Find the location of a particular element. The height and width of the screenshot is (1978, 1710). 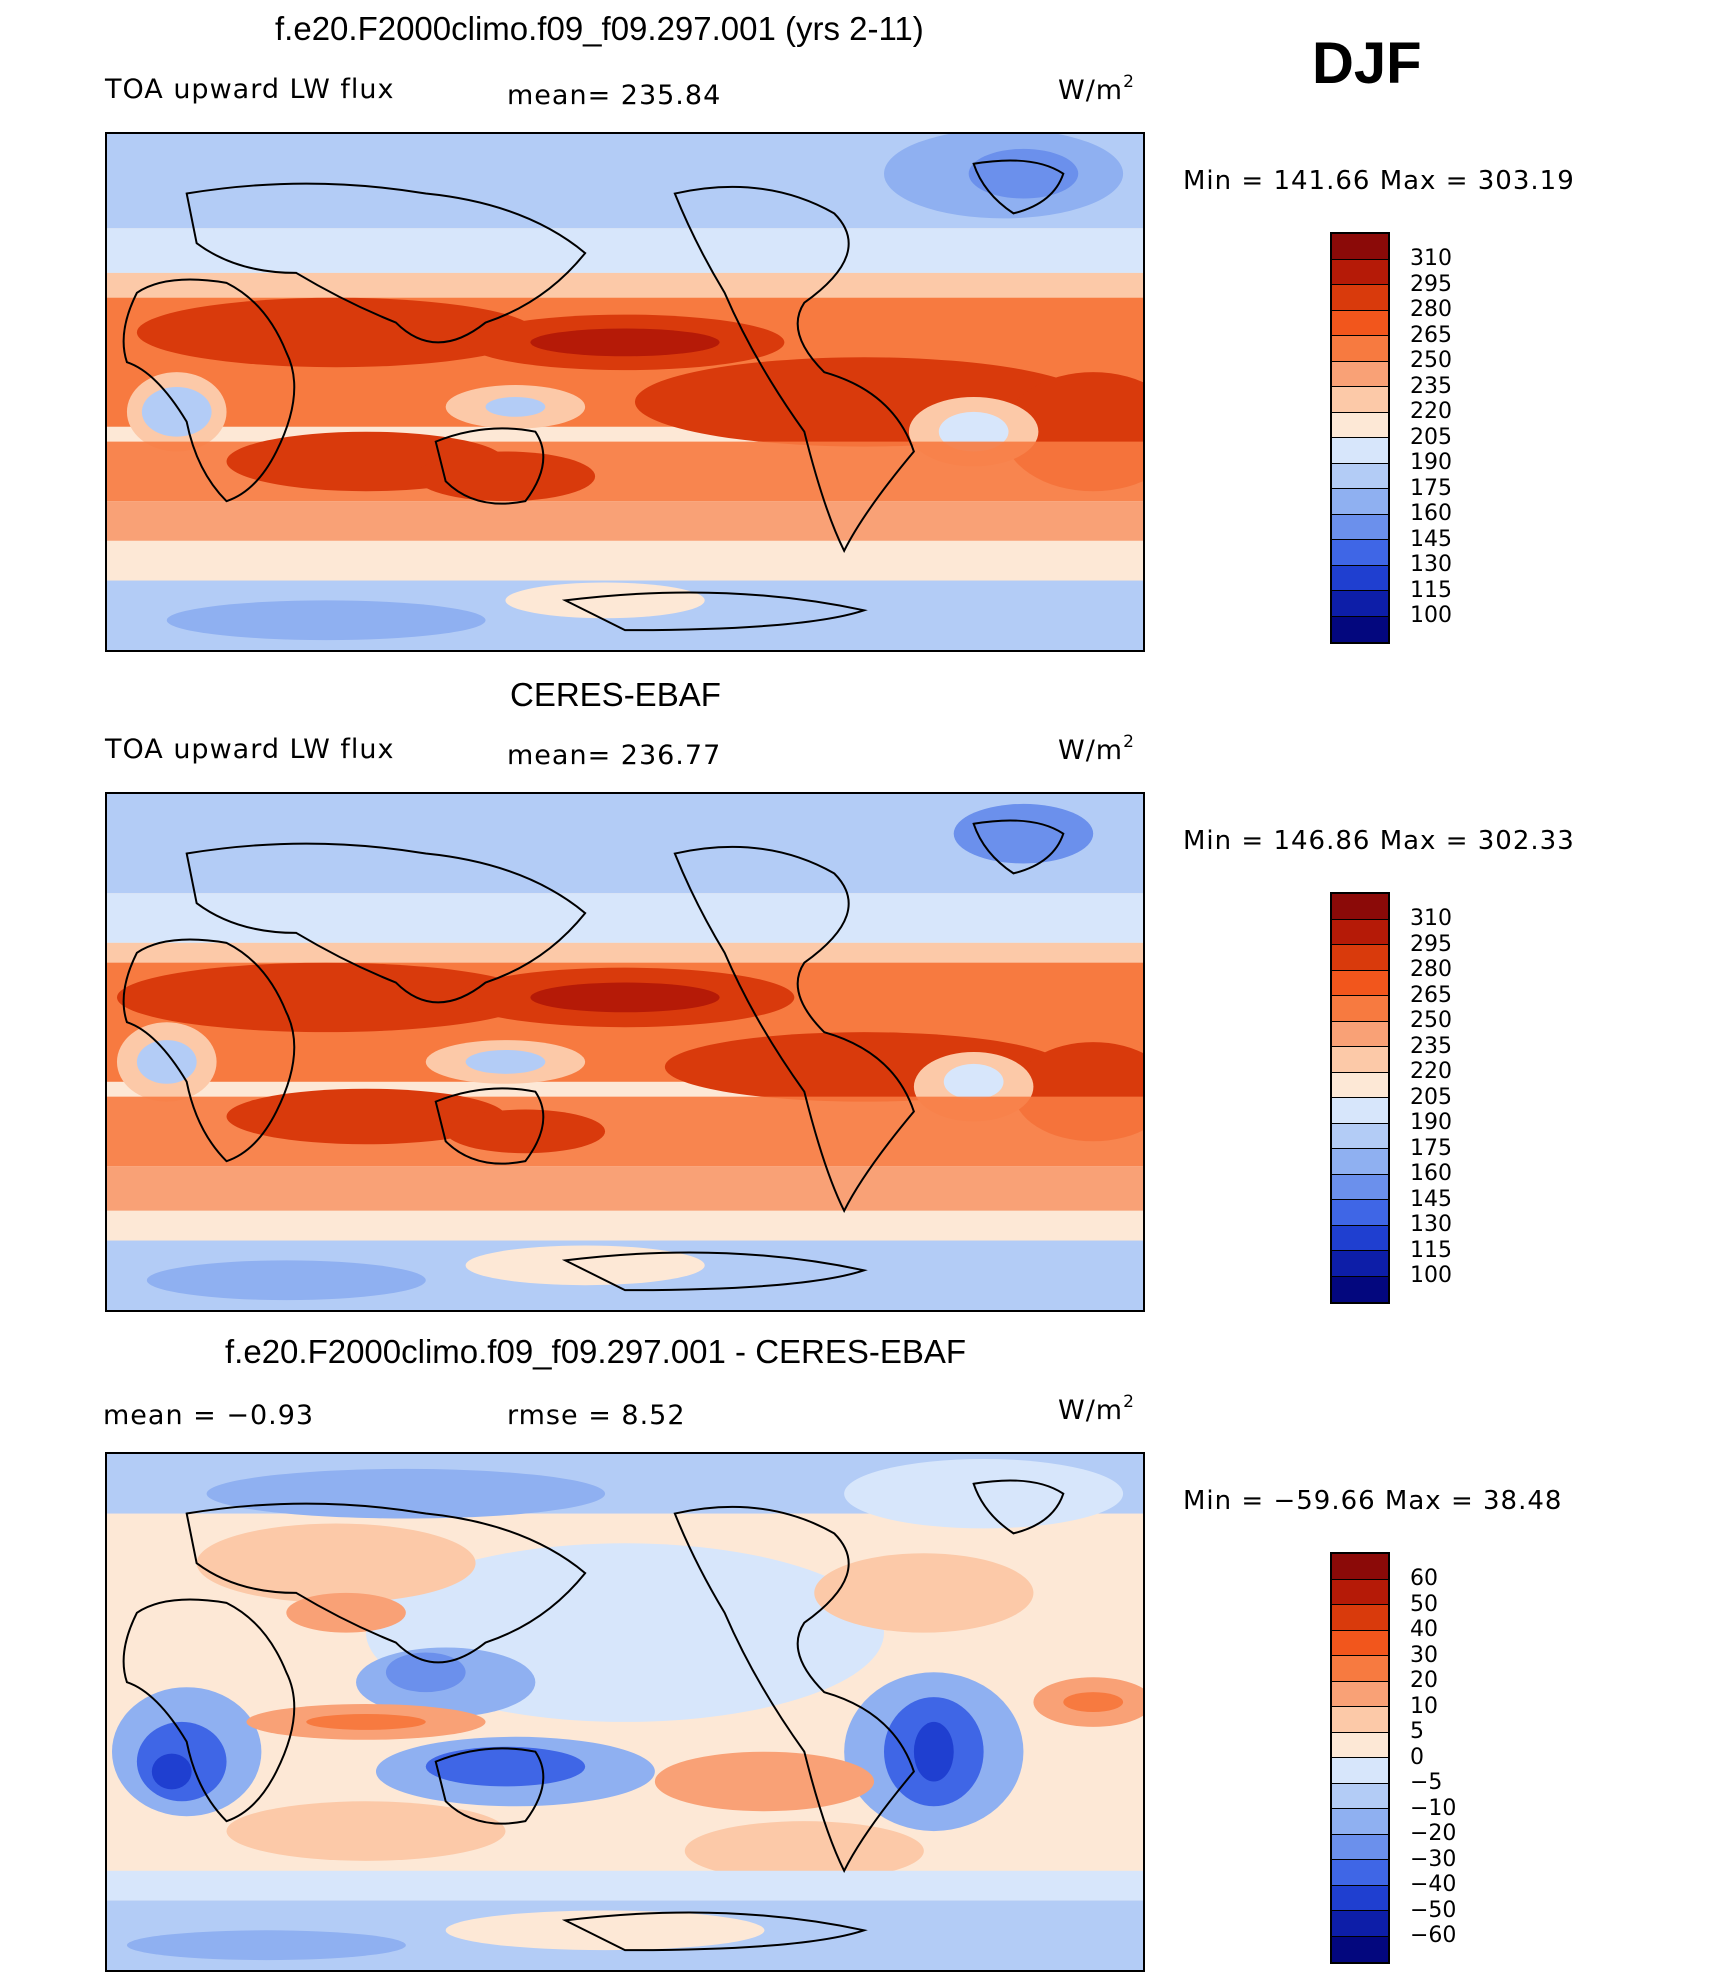

panel-3-rmse-label: rmse = 8.52 is located at coordinates (596, 1415).